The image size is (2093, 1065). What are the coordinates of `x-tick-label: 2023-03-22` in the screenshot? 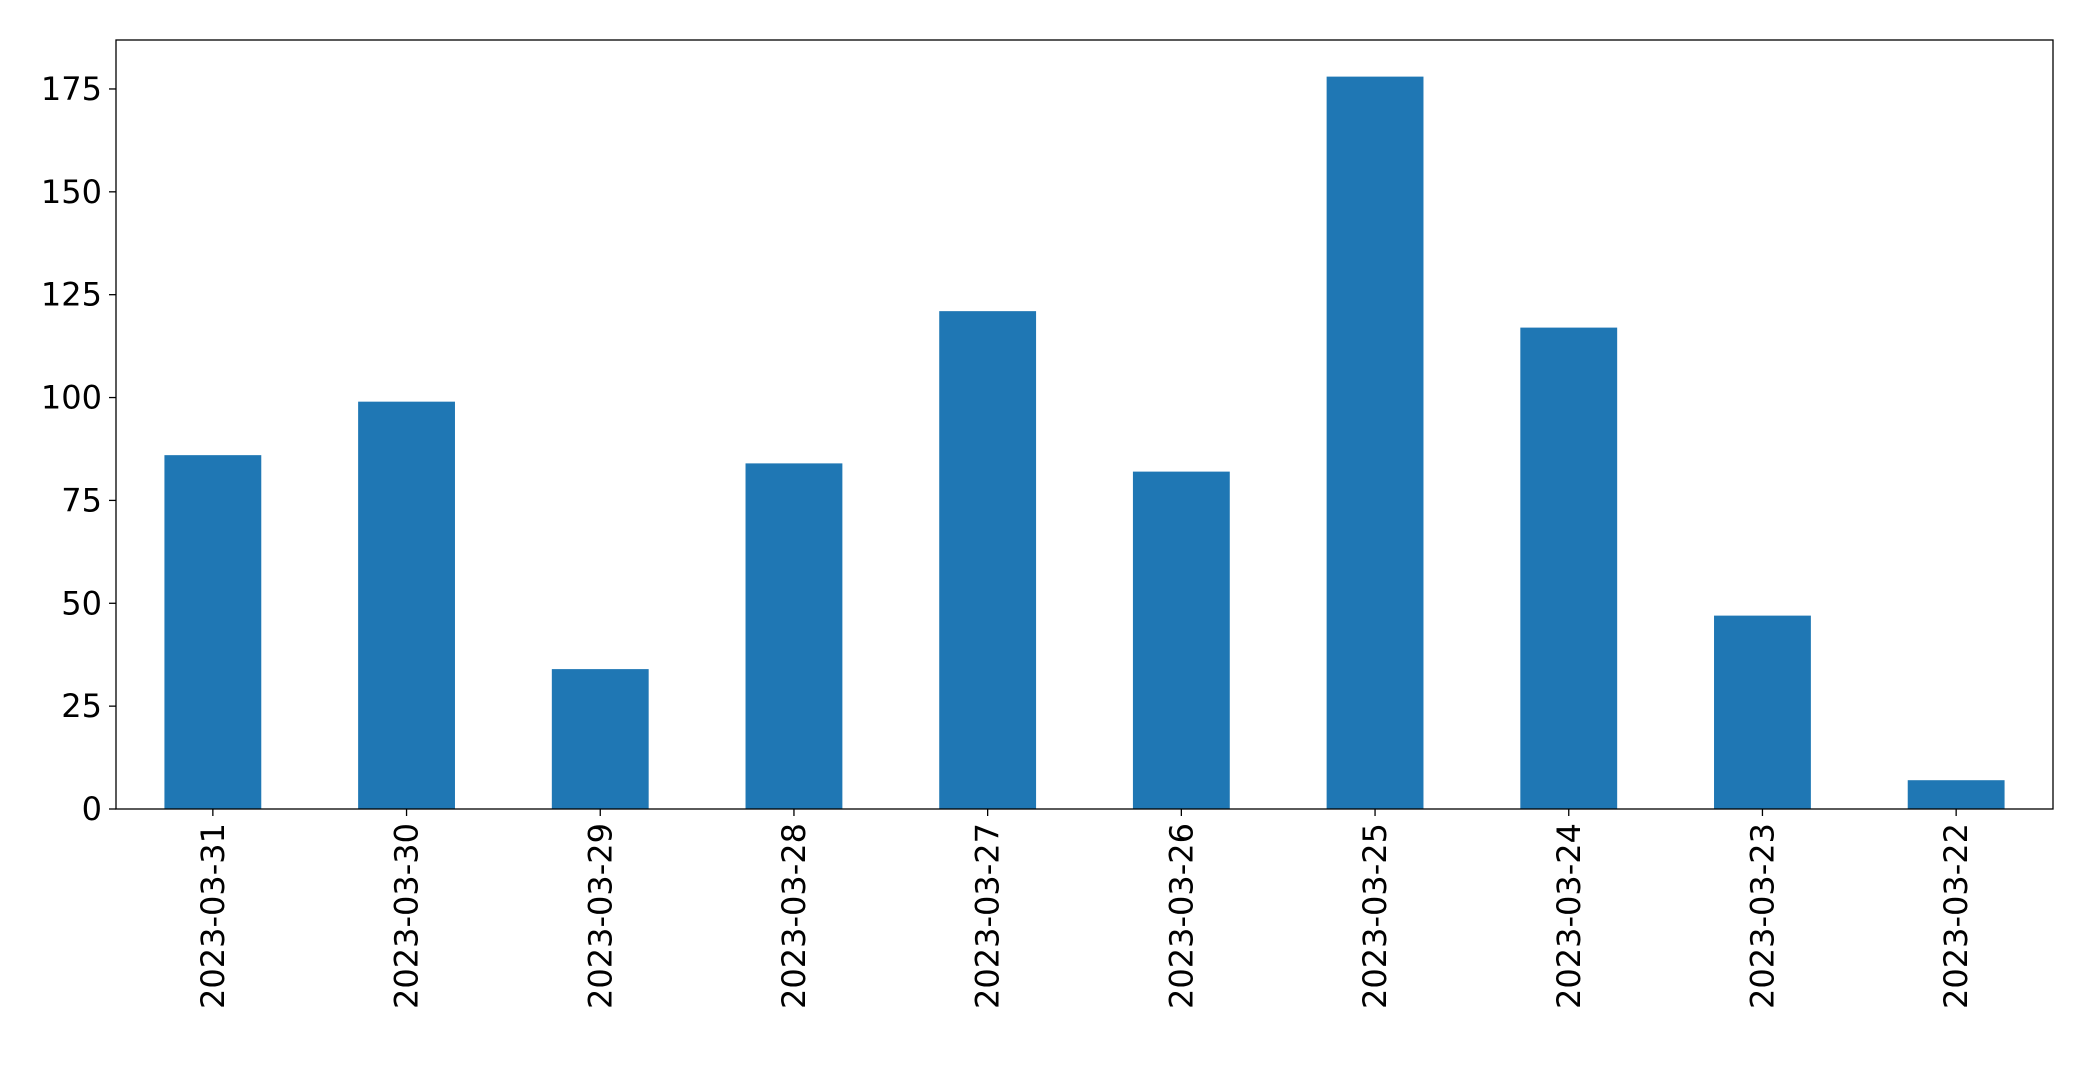 It's located at (1956, 916).